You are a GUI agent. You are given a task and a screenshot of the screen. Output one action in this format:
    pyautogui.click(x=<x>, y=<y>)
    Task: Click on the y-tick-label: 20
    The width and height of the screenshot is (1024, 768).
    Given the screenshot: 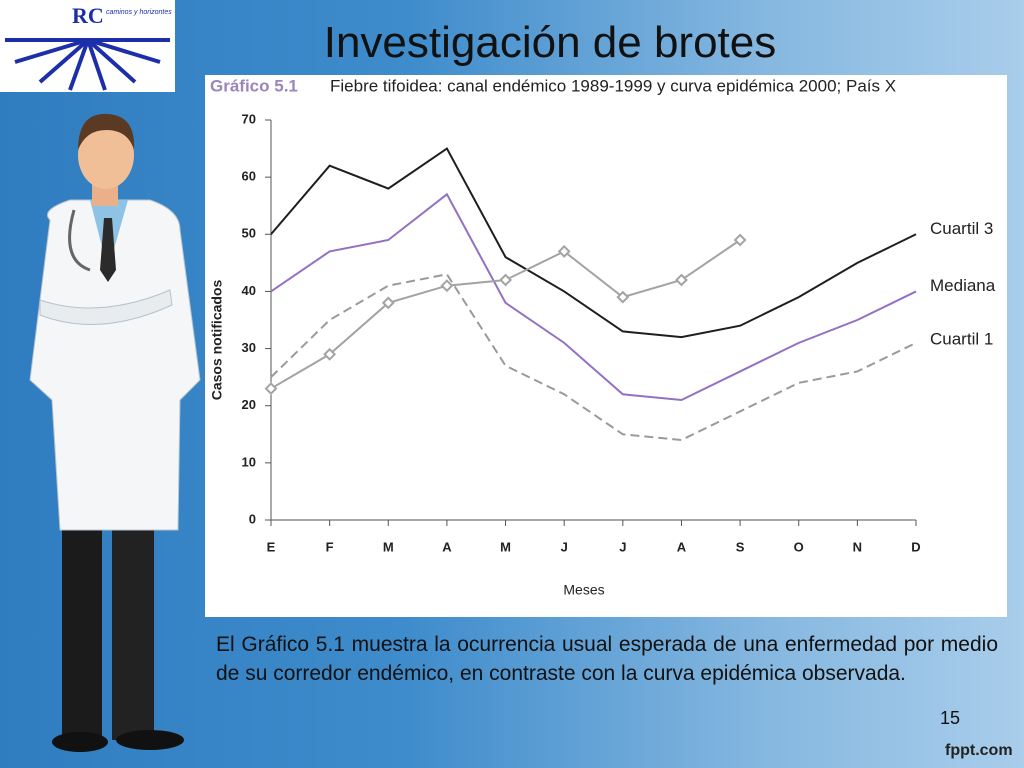 What is the action you would take?
    pyautogui.click(x=249, y=404)
    